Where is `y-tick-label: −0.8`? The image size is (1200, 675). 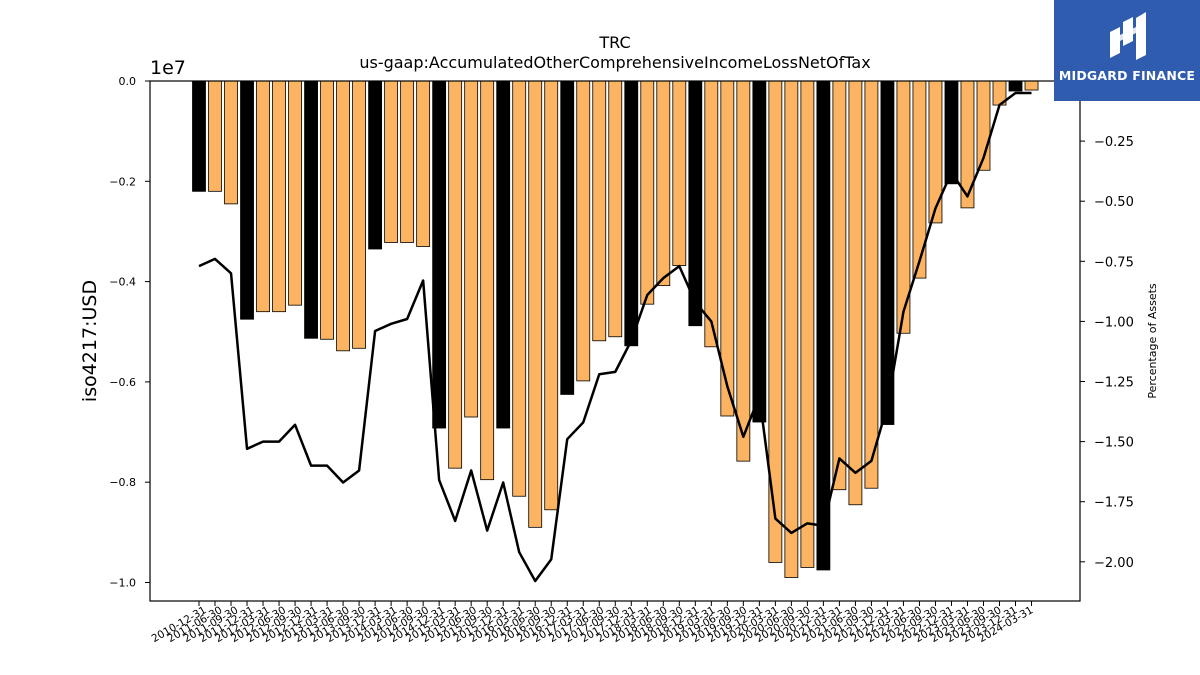
y-tick-label: −0.8 is located at coordinates (122, 482).